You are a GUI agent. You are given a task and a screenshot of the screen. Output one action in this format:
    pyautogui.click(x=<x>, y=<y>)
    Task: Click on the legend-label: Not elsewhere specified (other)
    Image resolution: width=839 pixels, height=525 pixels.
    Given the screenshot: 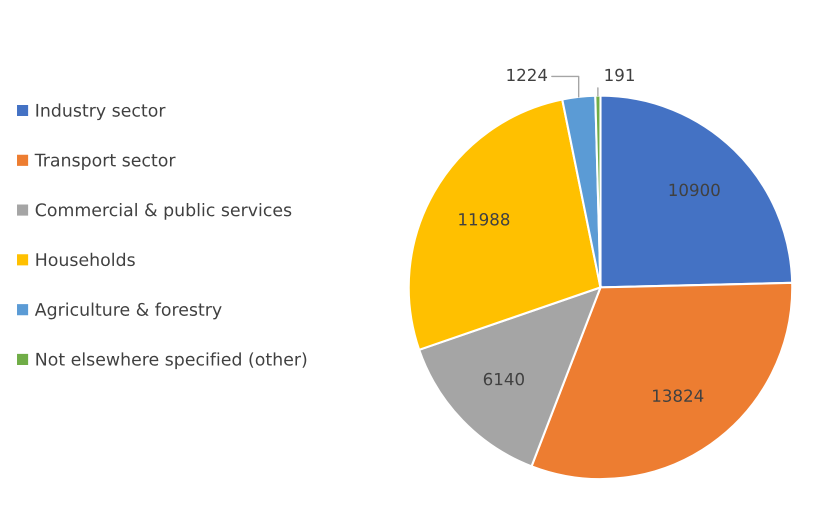 What is the action you would take?
    pyautogui.click(x=171, y=361)
    